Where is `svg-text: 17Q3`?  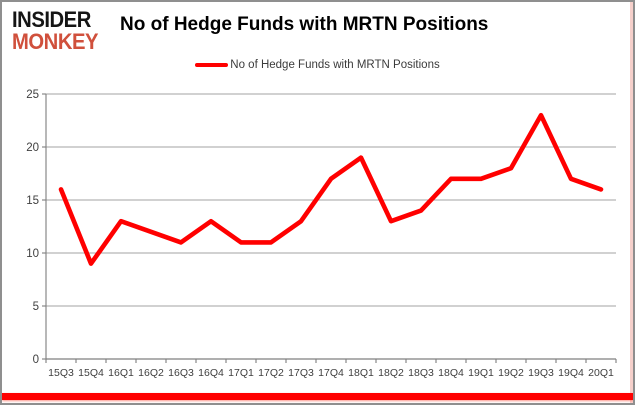
svg-text: 17Q3 is located at coordinates (301, 373).